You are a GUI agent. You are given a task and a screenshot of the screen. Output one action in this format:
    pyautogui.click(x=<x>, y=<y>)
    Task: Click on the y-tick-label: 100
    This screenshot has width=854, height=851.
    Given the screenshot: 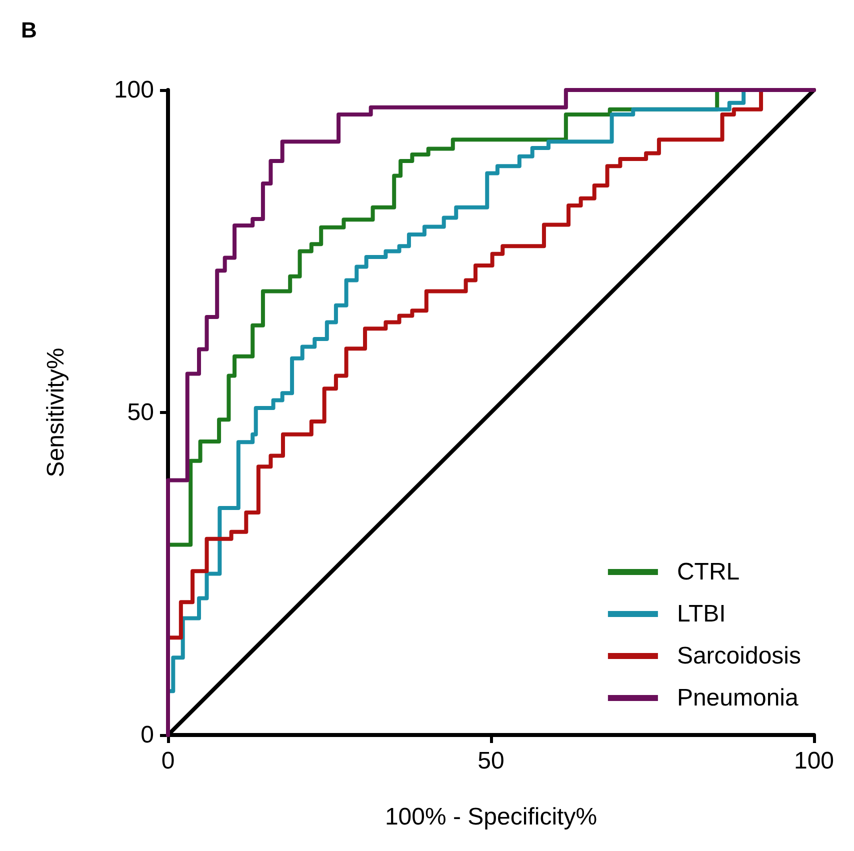 What is the action you would take?
    pyautogui.click(x=134, y=90)
    